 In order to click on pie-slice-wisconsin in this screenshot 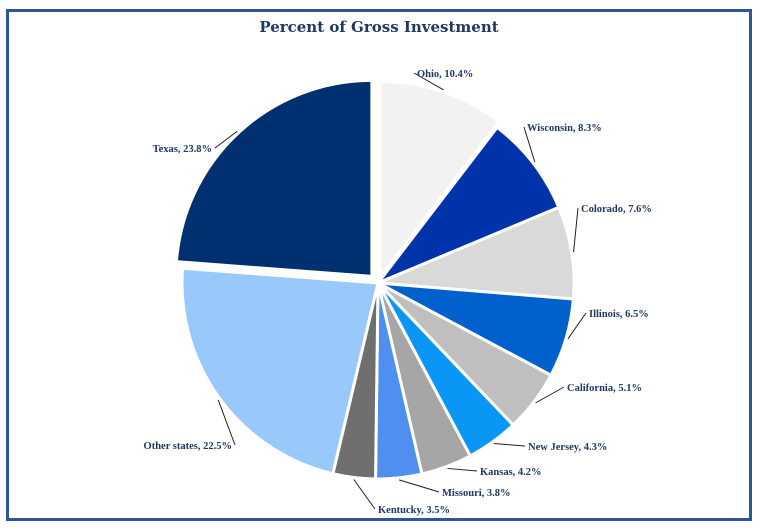, I will do `click(468, 205)`.